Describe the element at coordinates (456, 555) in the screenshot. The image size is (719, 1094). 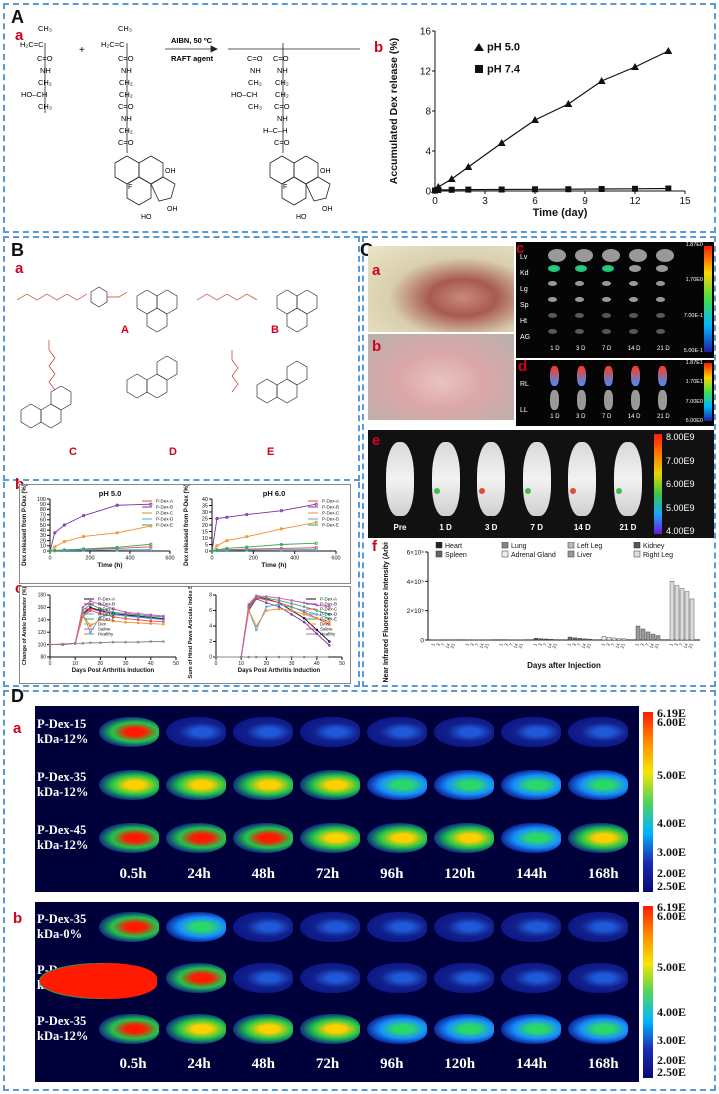
I see `legend-entry: Spleen` at that location.